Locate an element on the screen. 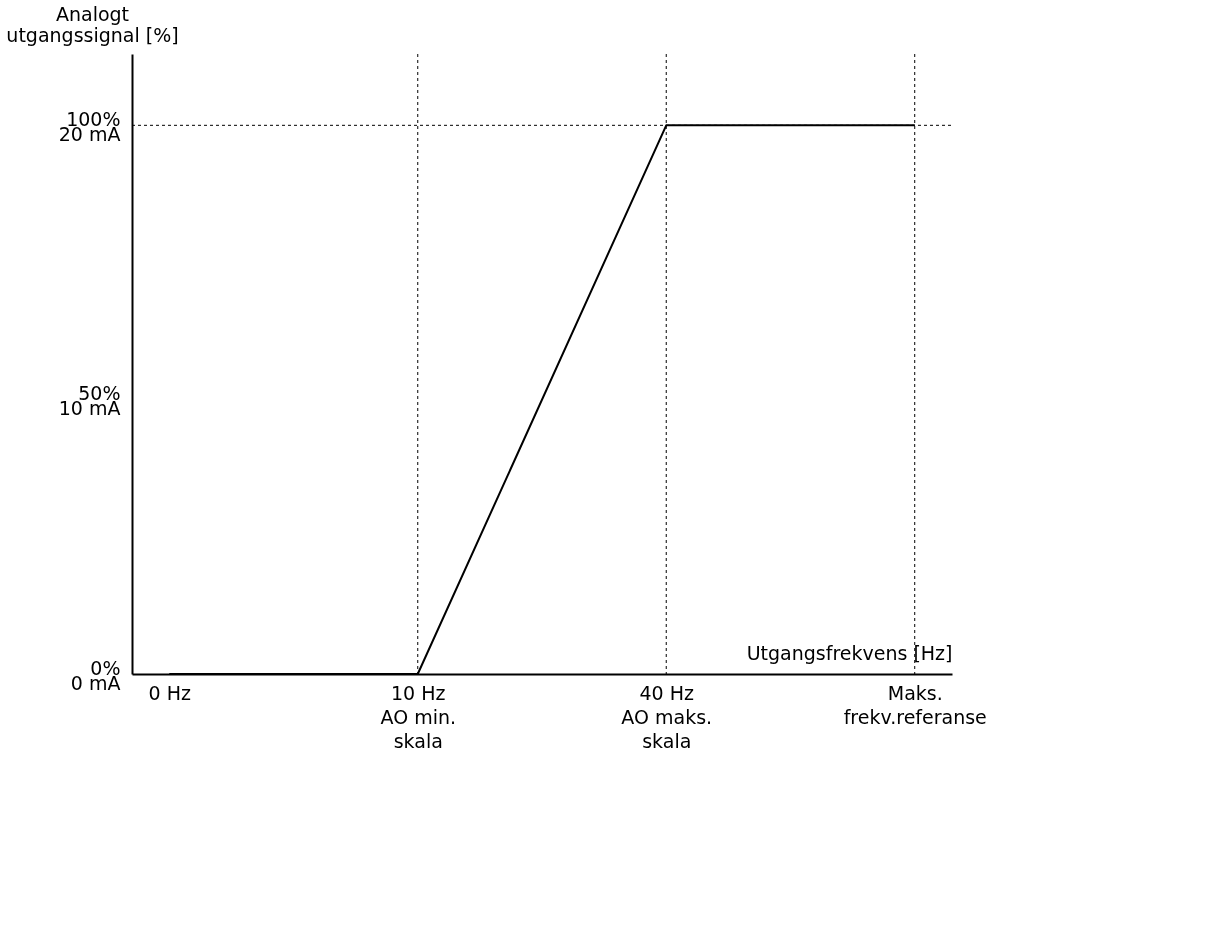  x-axis-title: Utgangsfrekvens [Hz] is located at coordinates (849, 652).